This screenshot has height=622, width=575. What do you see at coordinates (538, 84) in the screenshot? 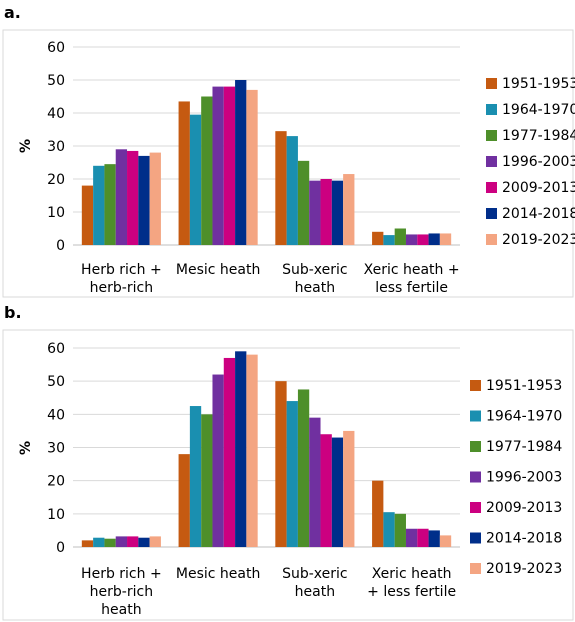
I see `legend-label: 1951-1953` at bounding box center [538, 84].